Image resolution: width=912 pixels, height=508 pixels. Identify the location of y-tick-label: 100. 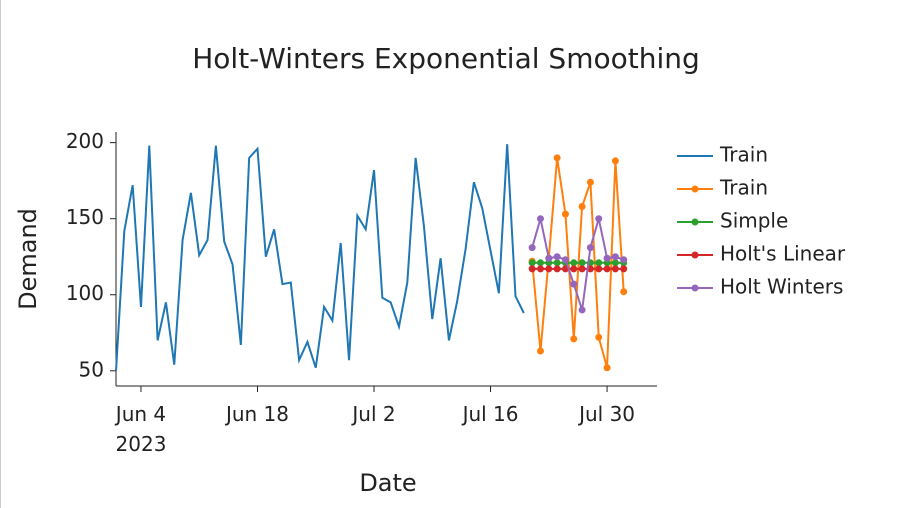
(85, 293).